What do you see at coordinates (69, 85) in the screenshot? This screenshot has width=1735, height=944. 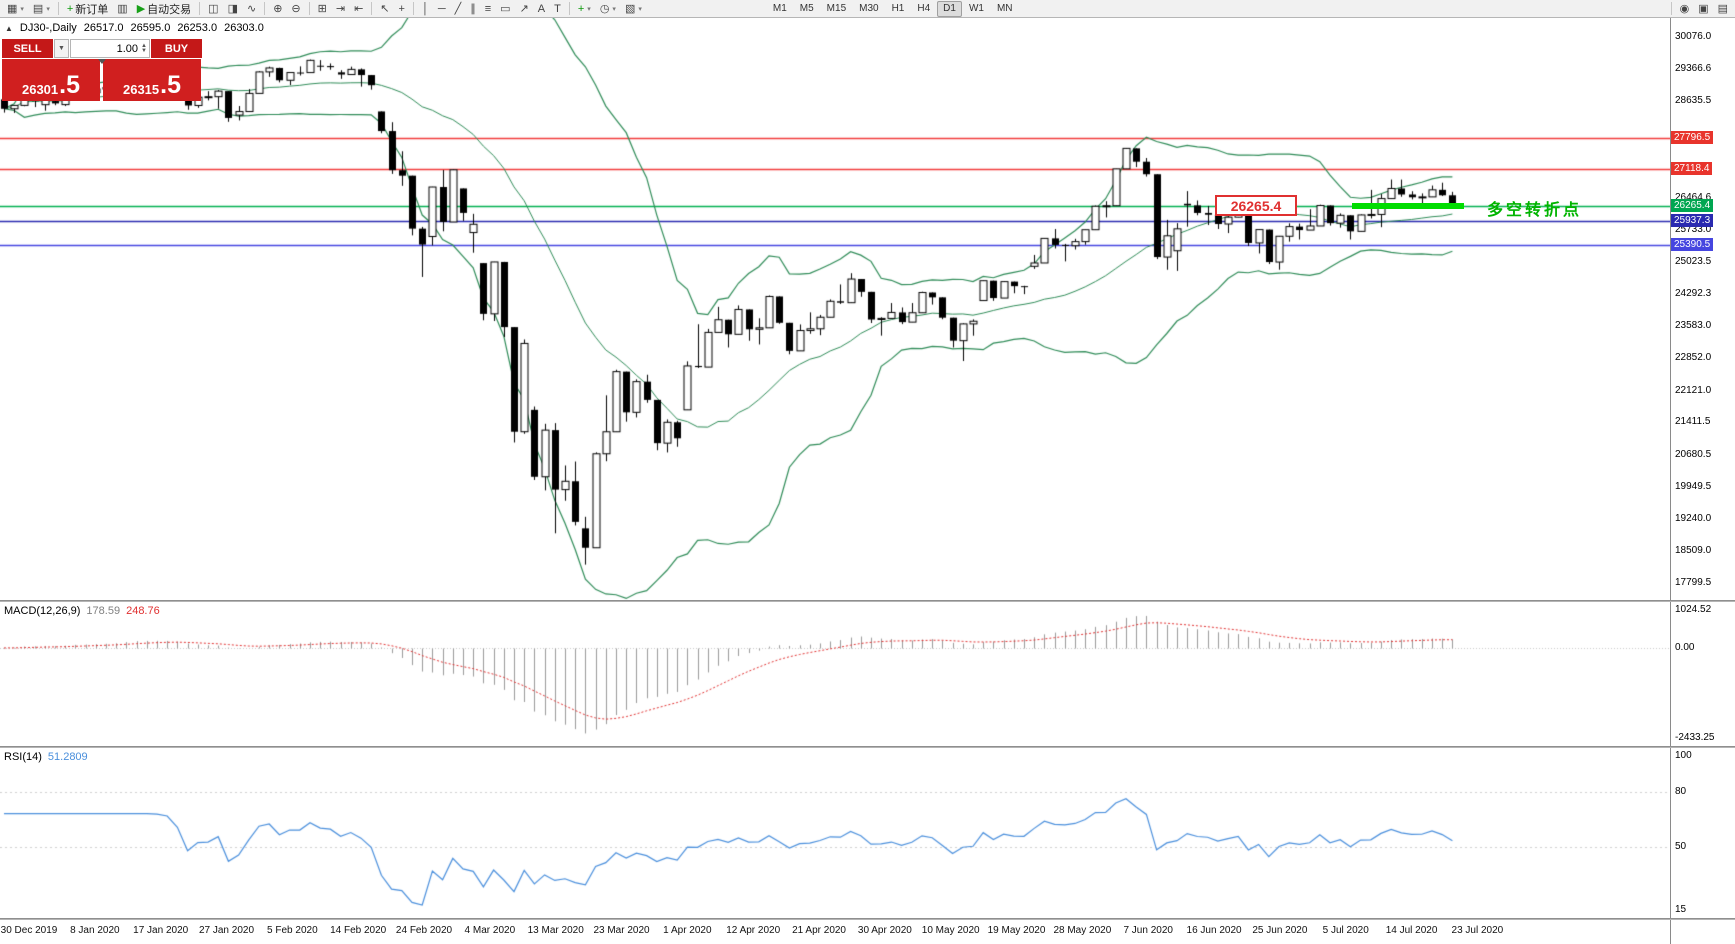 I see `sell-price-pip: .5` at bounding box center [69, 85].